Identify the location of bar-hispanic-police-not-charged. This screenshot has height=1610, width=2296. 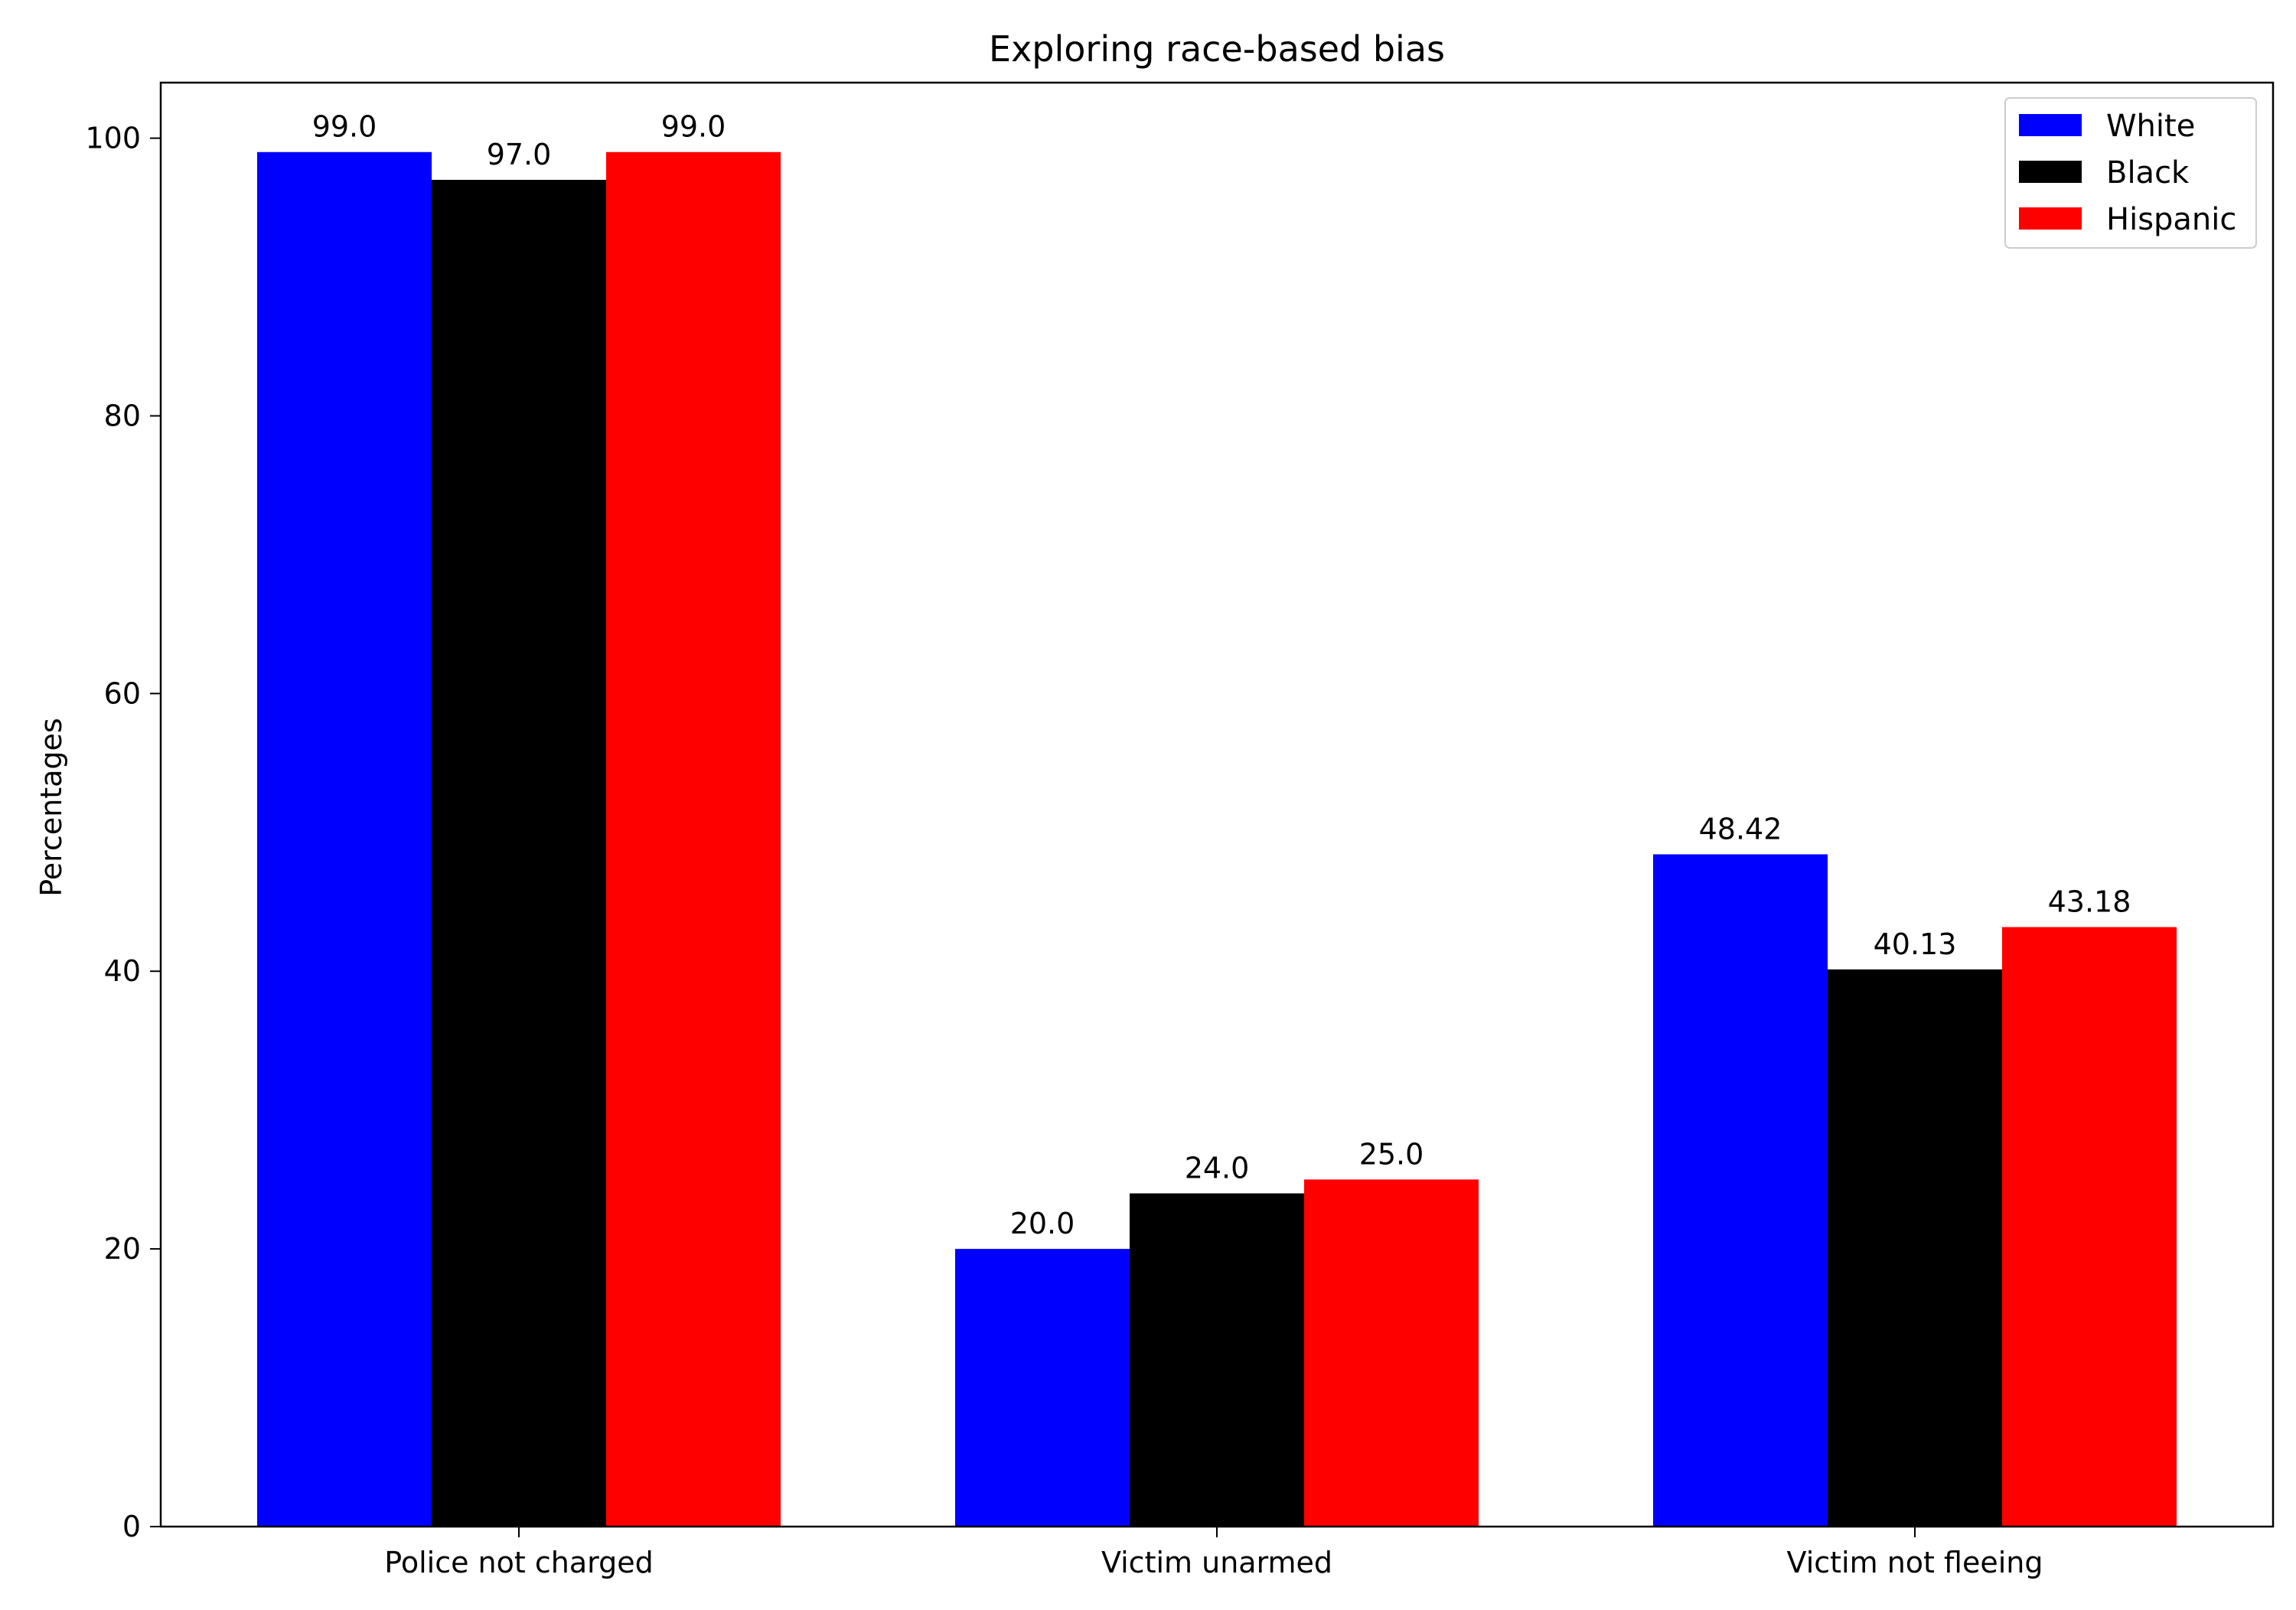
(693, 840).